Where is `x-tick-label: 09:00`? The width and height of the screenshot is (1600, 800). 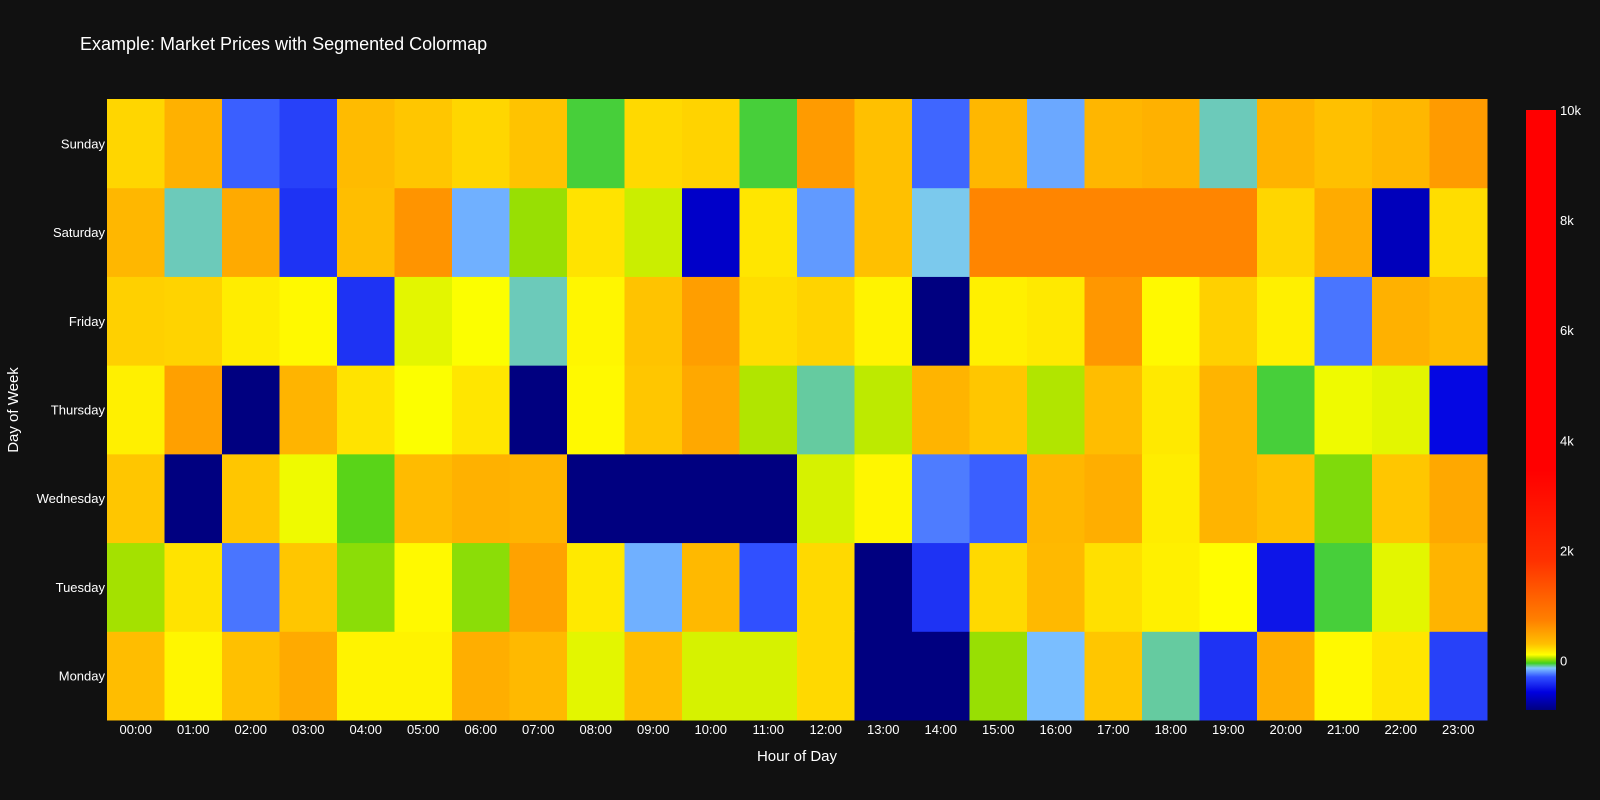 x-tick-label: 09:00 is located at coordinates (653, 729).